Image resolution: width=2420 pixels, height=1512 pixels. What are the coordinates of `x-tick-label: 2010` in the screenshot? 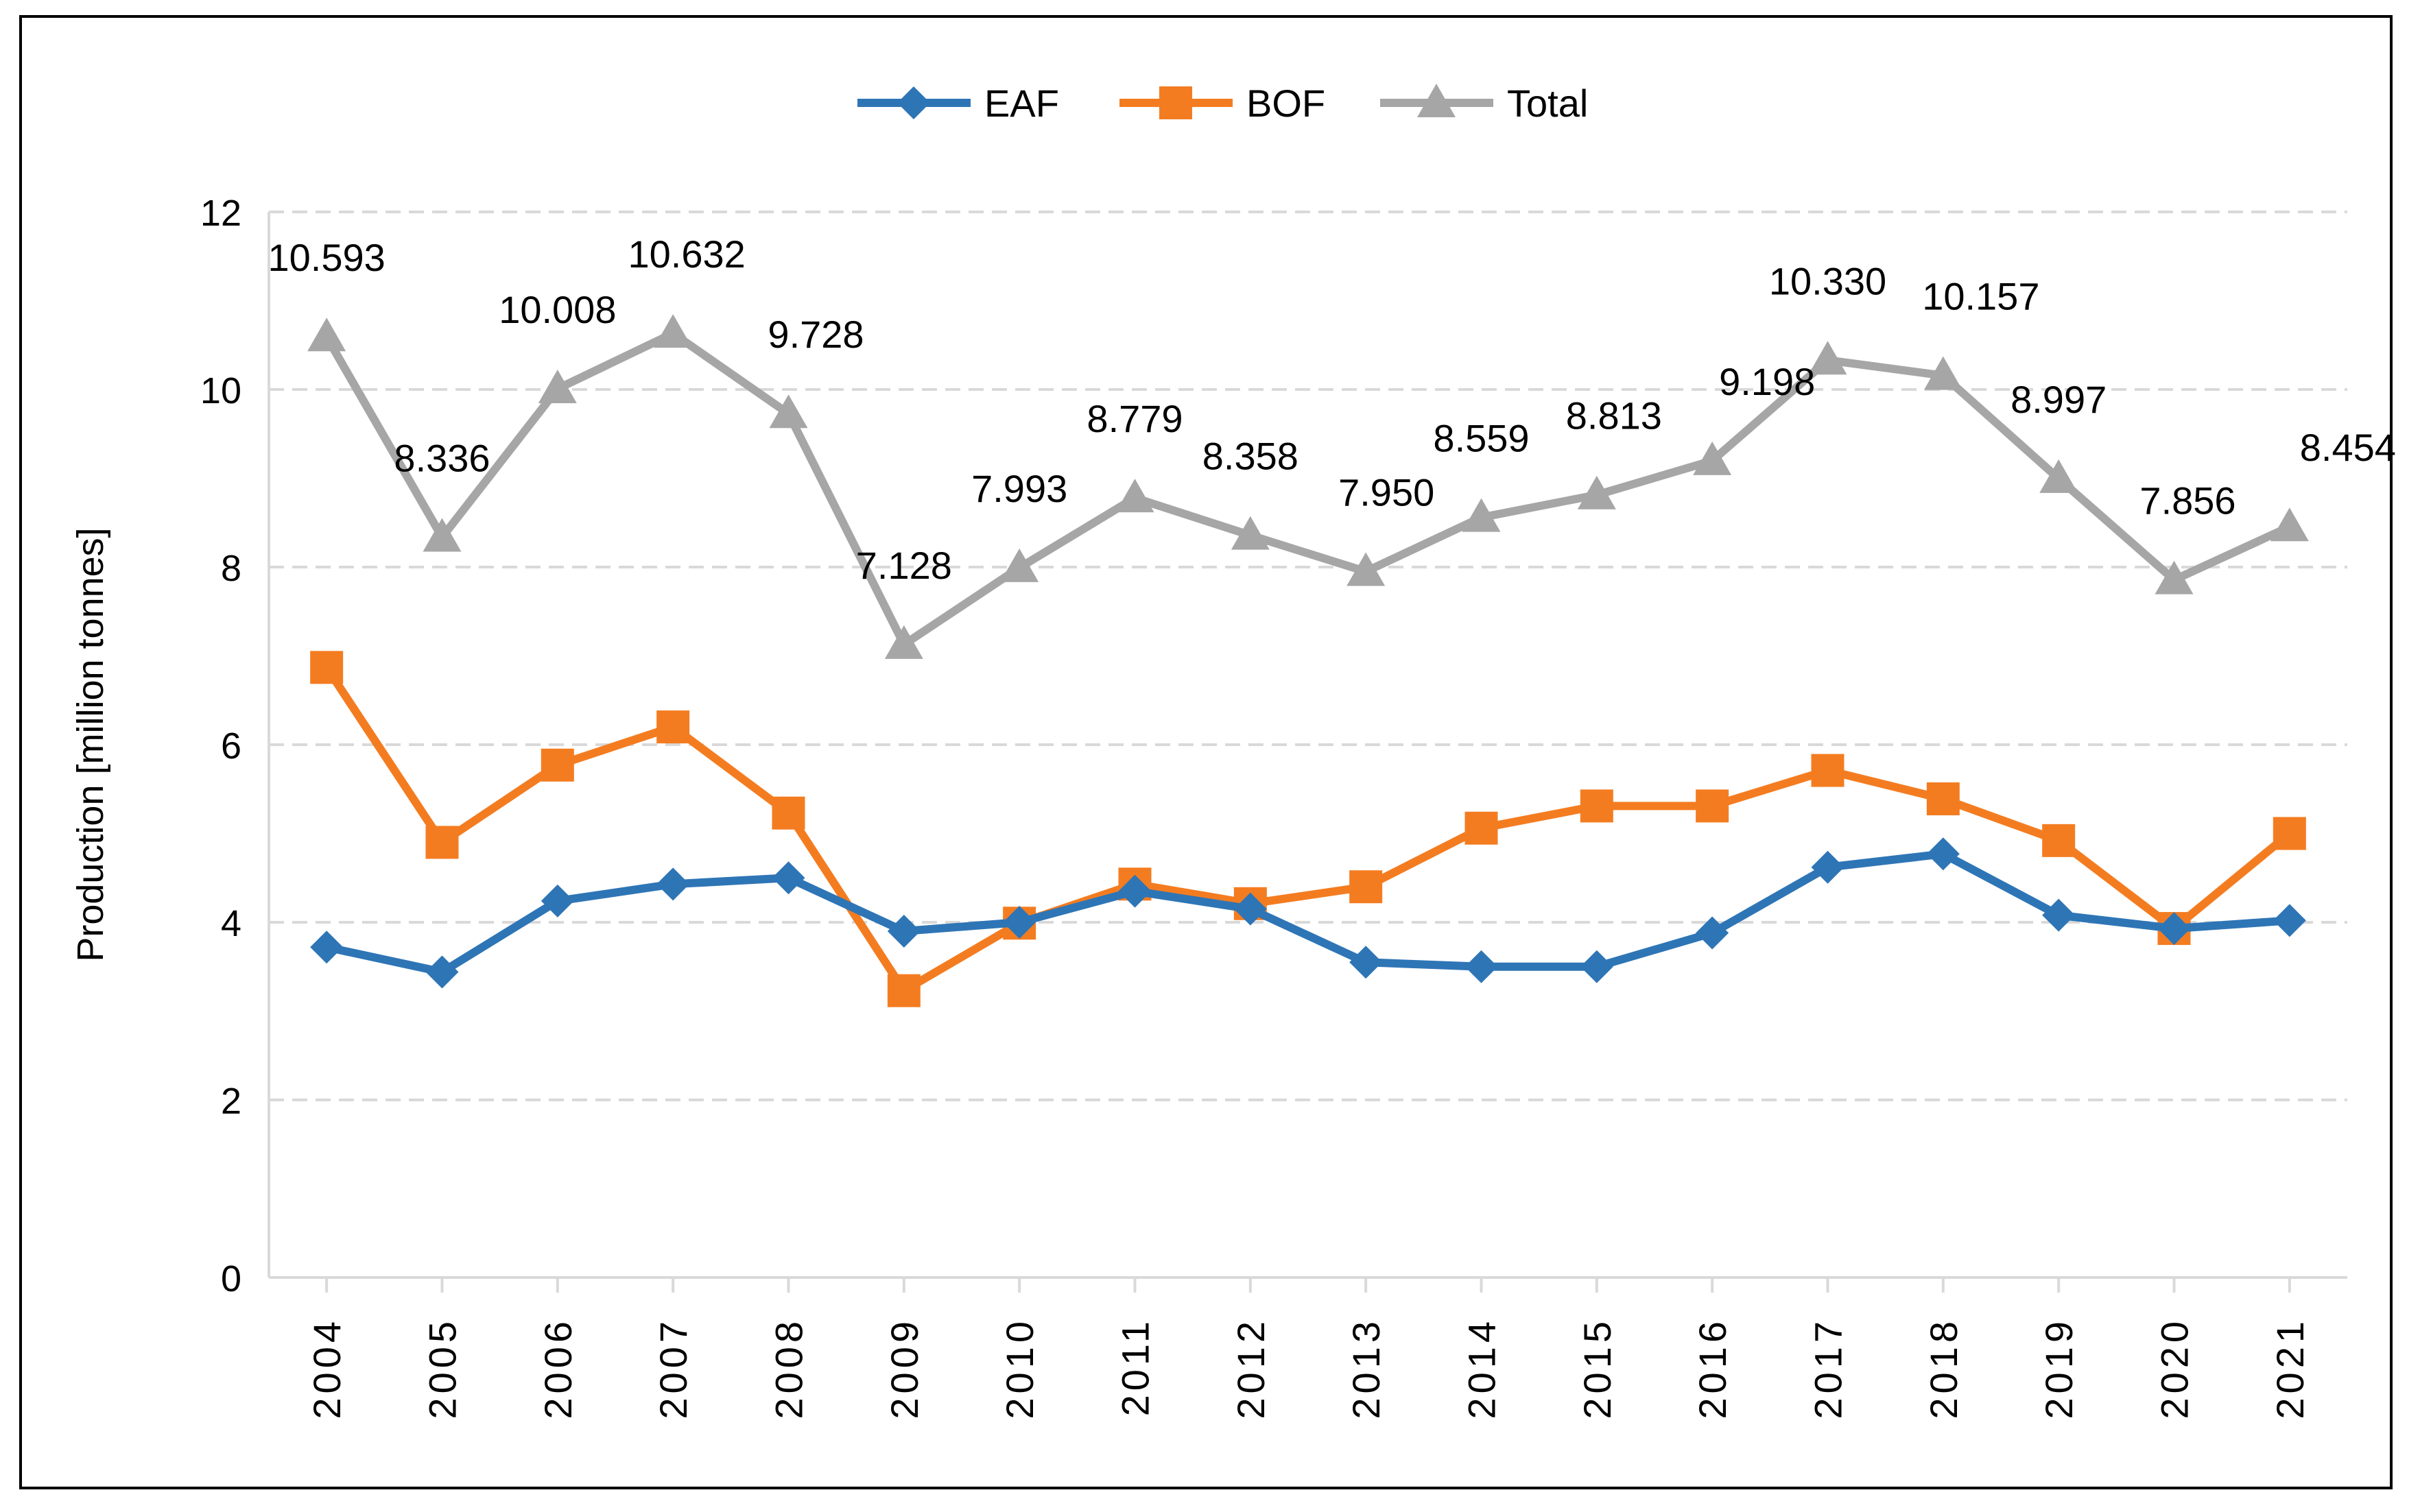 It's located at (1019, 1368).